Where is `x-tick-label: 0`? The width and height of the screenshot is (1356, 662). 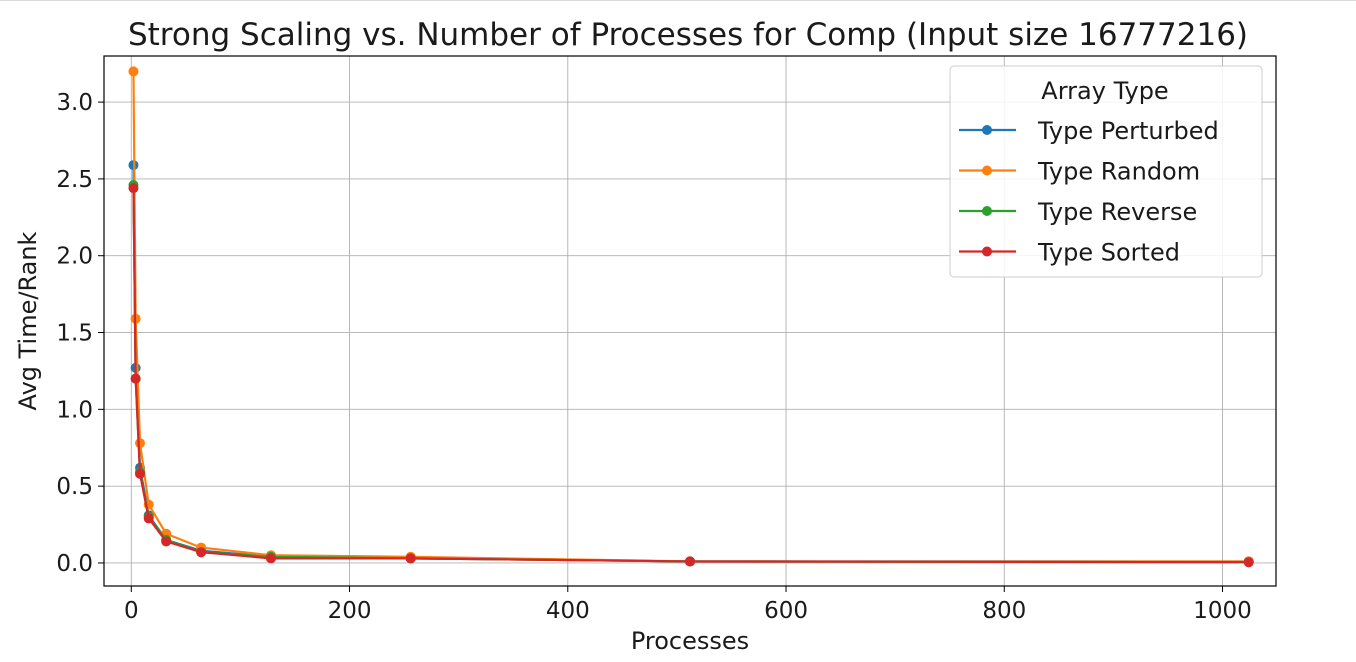
x-tick-label: 0 is located at coordinates (131, 611).